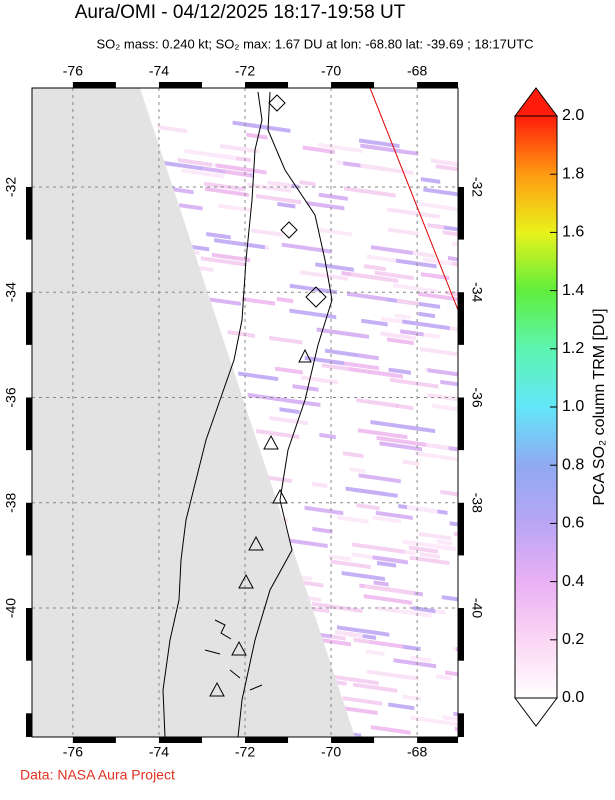 Image resolution: width=615 pixels, height=800 pixels. I want to click on x-tick-label: -74, so click(159, 71).